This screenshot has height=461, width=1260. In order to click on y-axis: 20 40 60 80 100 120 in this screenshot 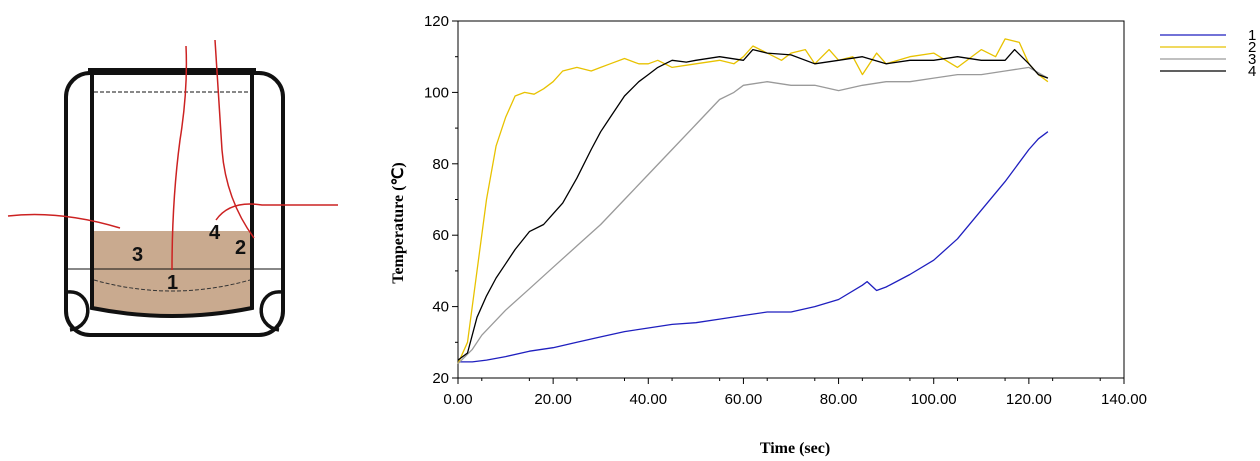, I will do `click(441, 200)`.